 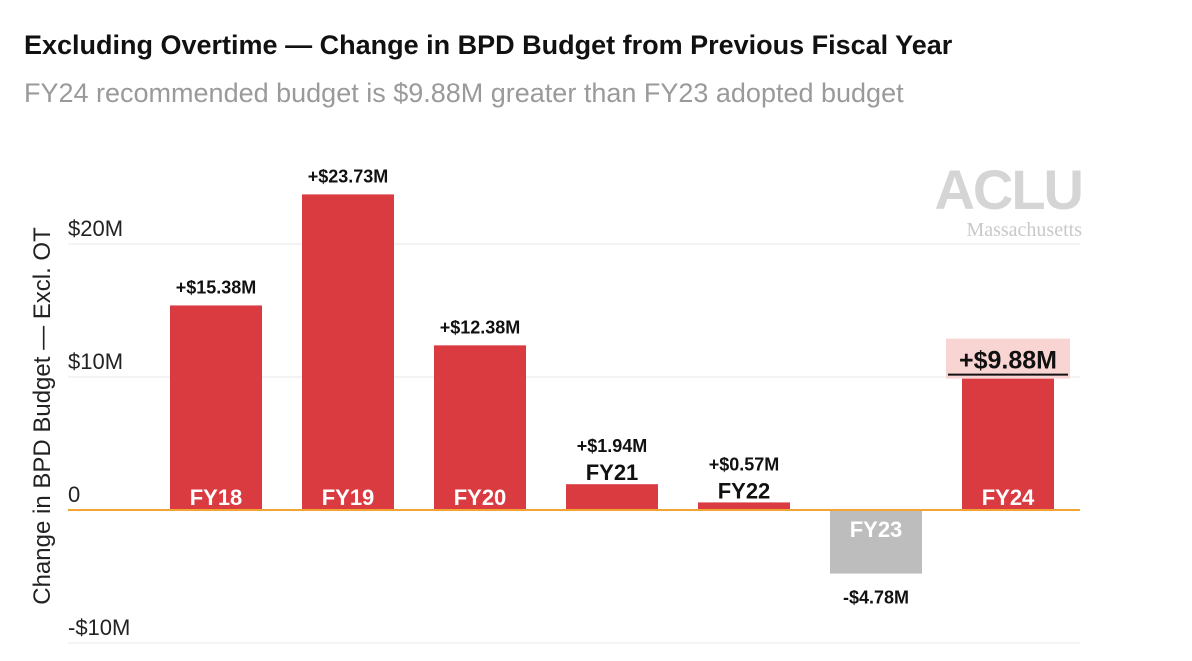 I want to click on category-label: FY20, so click(x=480, y=497).